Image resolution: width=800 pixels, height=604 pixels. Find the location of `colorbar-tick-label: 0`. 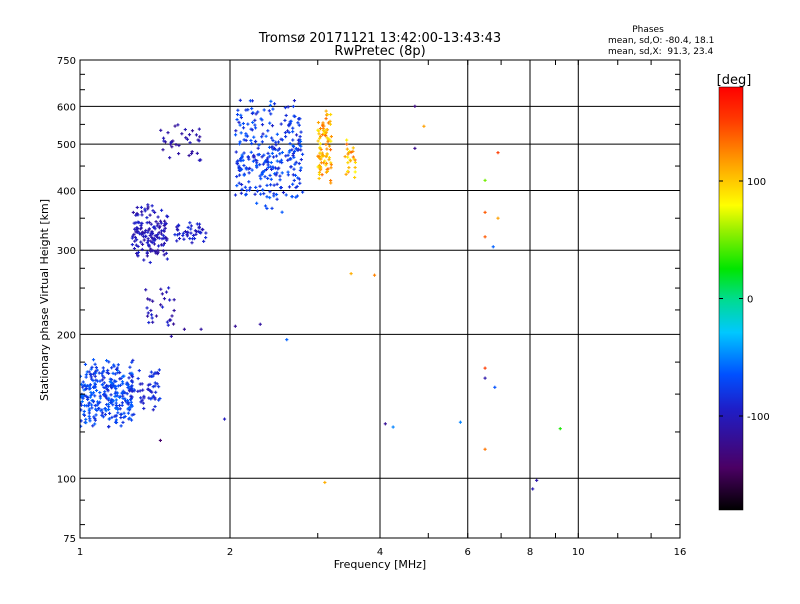

colorbar-tick-label: 0 is located at coordinates (750, 300).